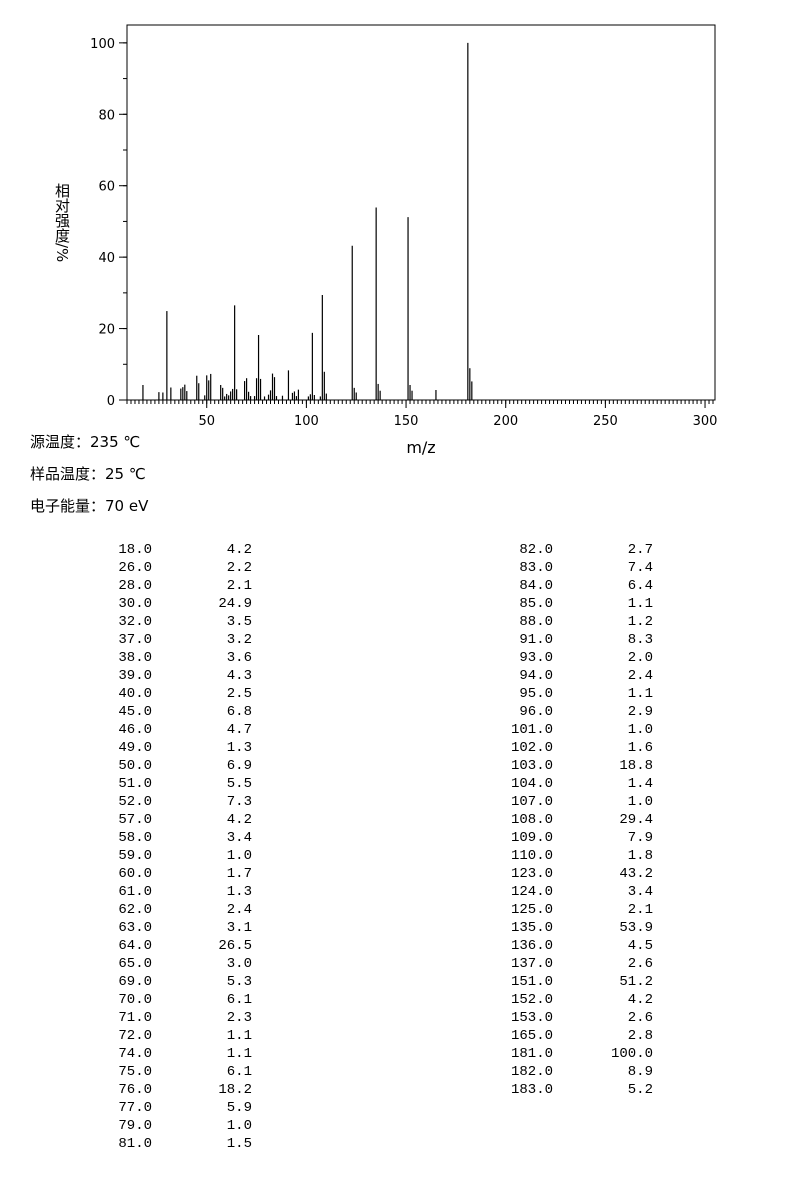  What do you see at coordinates (135, 640) in the screenshot?
I see `mz-cell: 37.0` at bounding box center [135, 640].